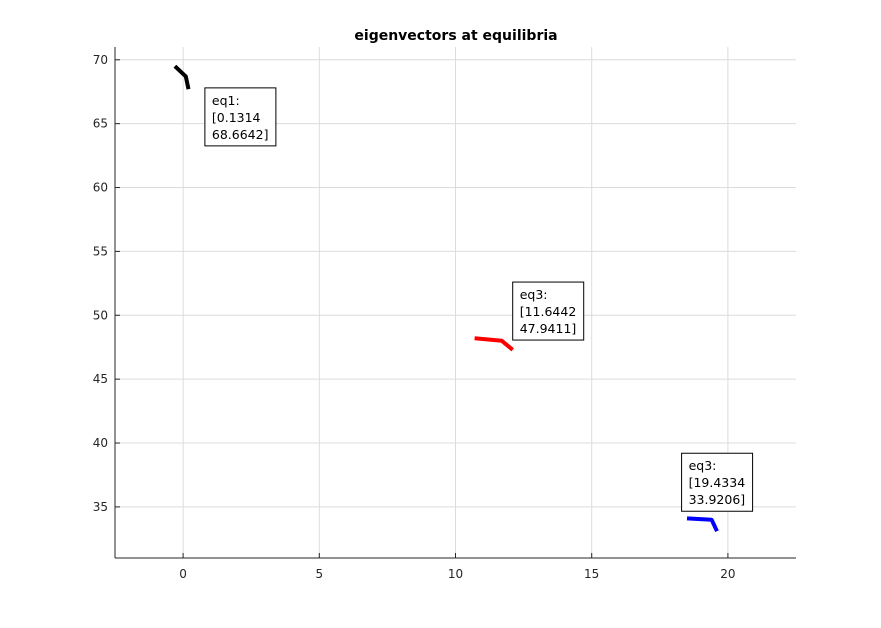 The width and height of the screenshot is (881, 628). I want to click on y-tick-label: 65, so click(100, 124).